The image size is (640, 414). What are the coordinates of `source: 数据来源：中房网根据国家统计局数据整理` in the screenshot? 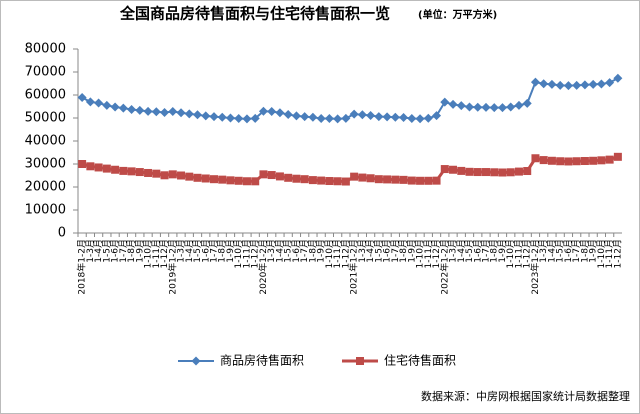 It's located at (525, 396).